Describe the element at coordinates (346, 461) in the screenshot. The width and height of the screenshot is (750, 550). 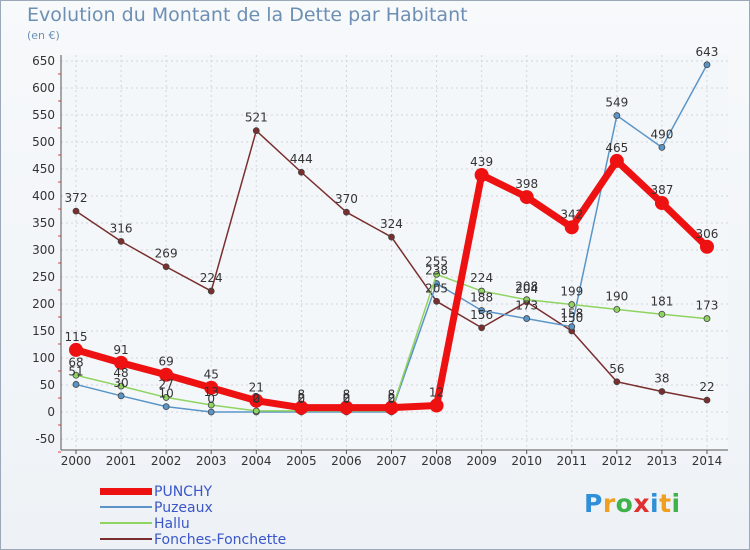
I see `x-tick-label: 2006` at that location.